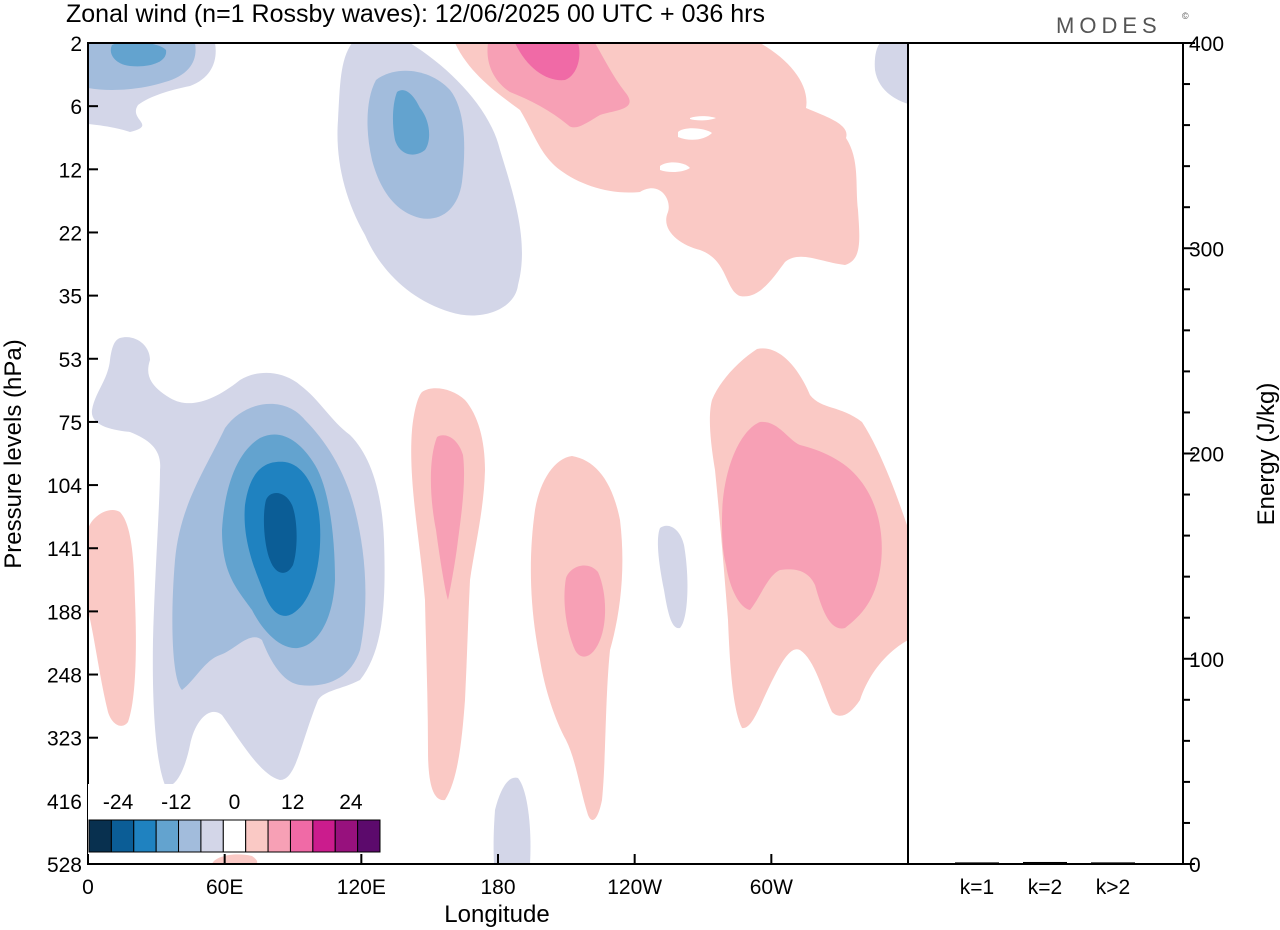 The height and width of the screenshot is (930, 1280). What do you see at coordinates (64, 865) in the screenshot?
I see `pressure-tick-label: 528` at bounding box center [64, 865].